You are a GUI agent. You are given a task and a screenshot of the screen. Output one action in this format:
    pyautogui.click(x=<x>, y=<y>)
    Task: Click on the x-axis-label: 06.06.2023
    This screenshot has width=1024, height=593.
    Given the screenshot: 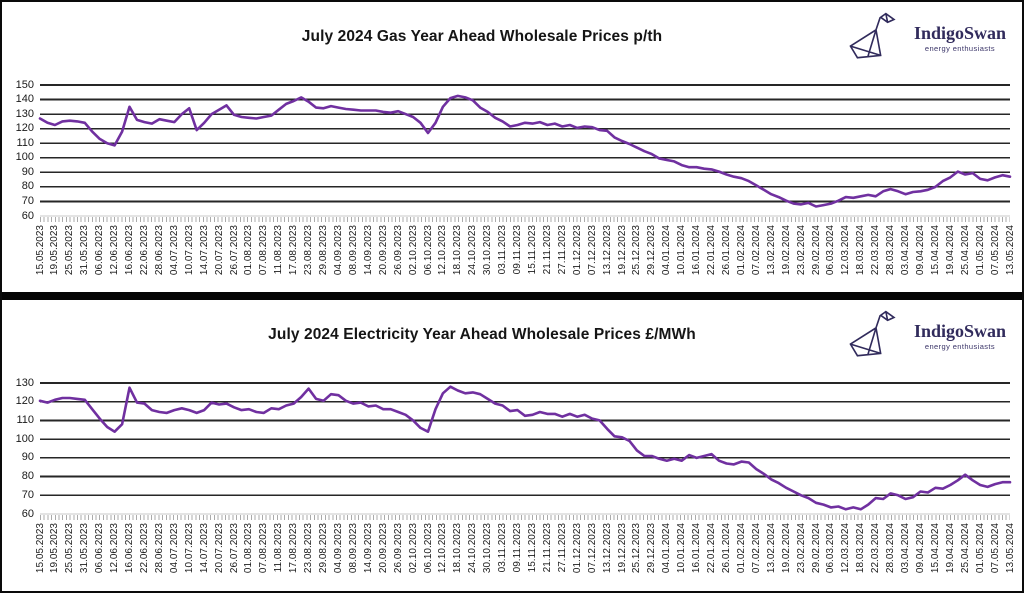 What is the action you would take?
    pyautogui.click(x=100, y=548)
    